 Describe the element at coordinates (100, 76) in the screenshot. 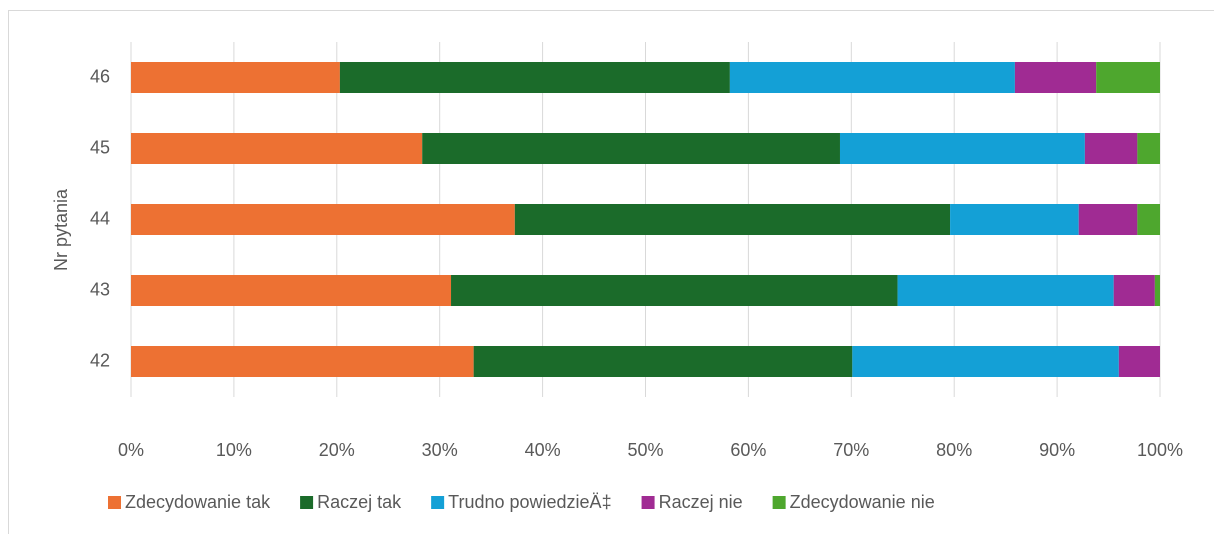

I see `y-tick-label: 46` at that location.